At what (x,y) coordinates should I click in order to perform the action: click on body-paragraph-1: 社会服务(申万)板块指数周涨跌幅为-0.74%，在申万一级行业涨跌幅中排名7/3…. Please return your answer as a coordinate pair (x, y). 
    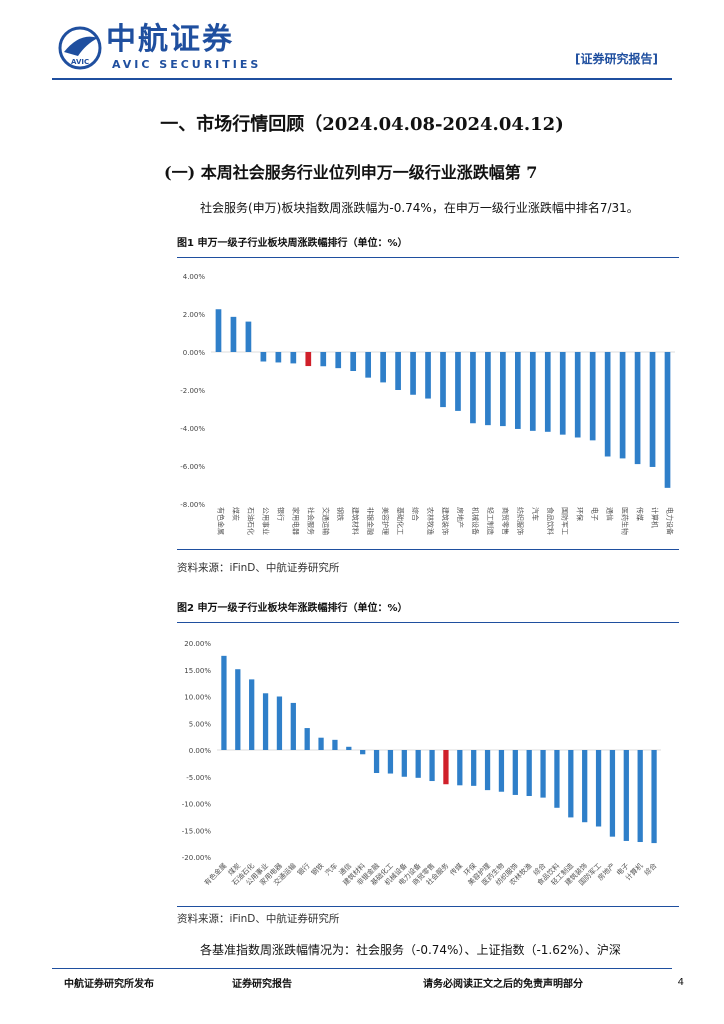
    Looking at the image, I should click on (419, 208).